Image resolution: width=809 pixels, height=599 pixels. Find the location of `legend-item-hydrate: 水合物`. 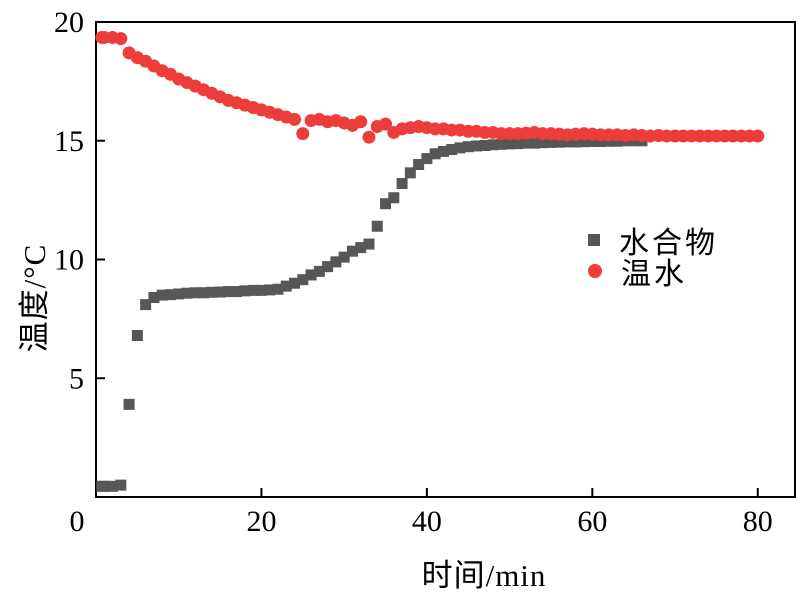

legend-item-hydrate: 水合物 is located at coordinates (653, 242).